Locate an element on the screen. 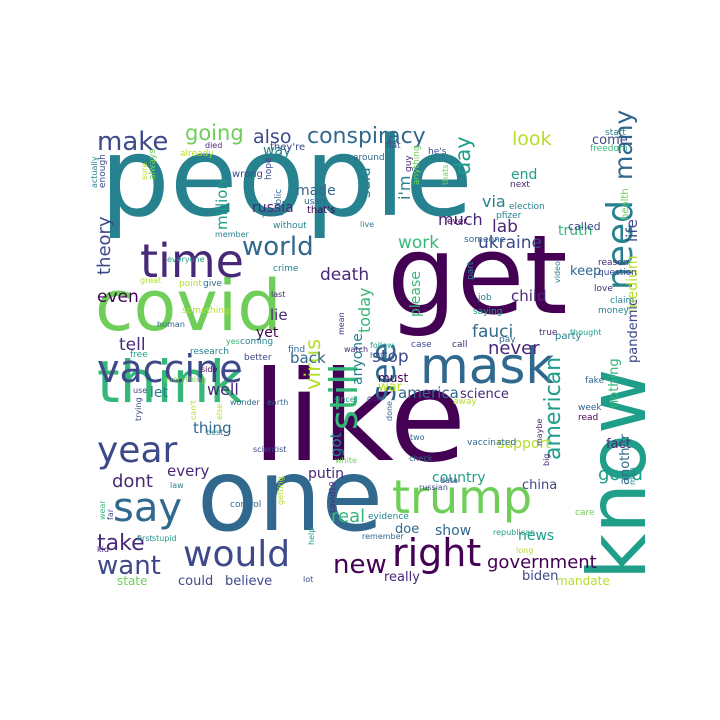  word-best: best is located at coordinates (214, 432).